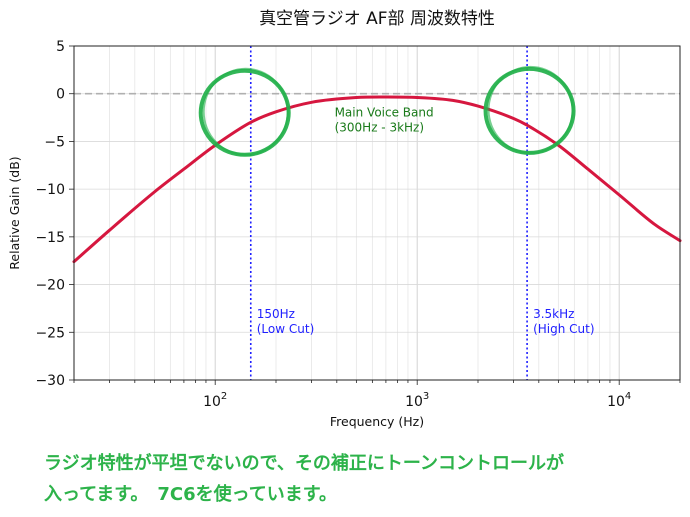  I want to click on y-axis-label: Relative Gain (dB), so click(14, 212).